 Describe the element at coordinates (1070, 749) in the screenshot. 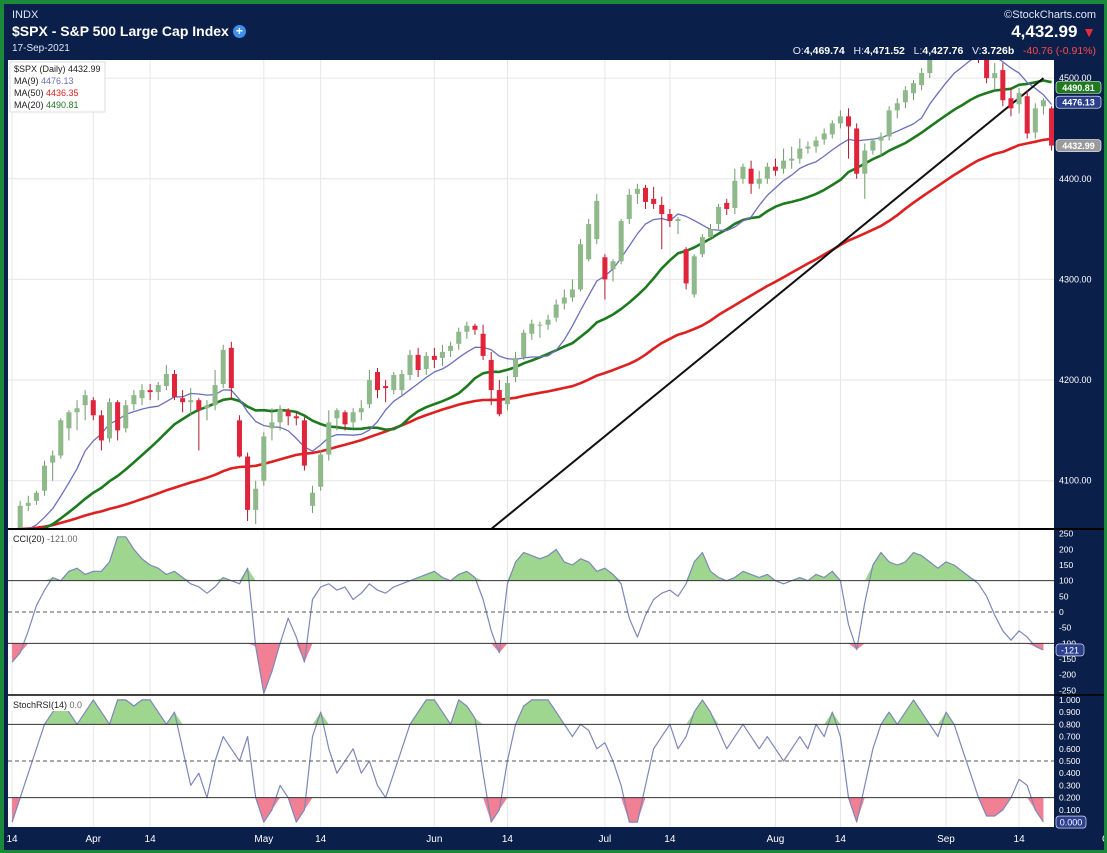

I see `stochrsi-tick-label: 0.600` at that location.